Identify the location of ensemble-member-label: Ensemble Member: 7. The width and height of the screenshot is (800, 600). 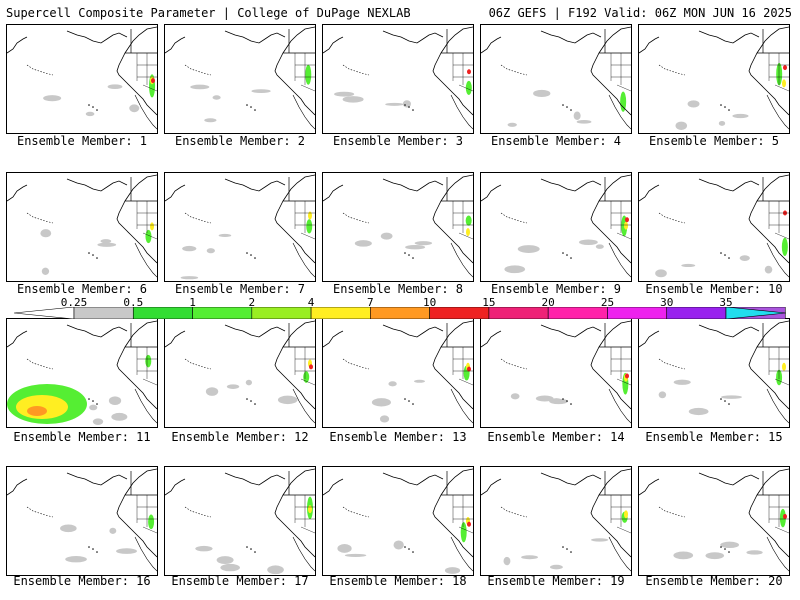
(240, 289).